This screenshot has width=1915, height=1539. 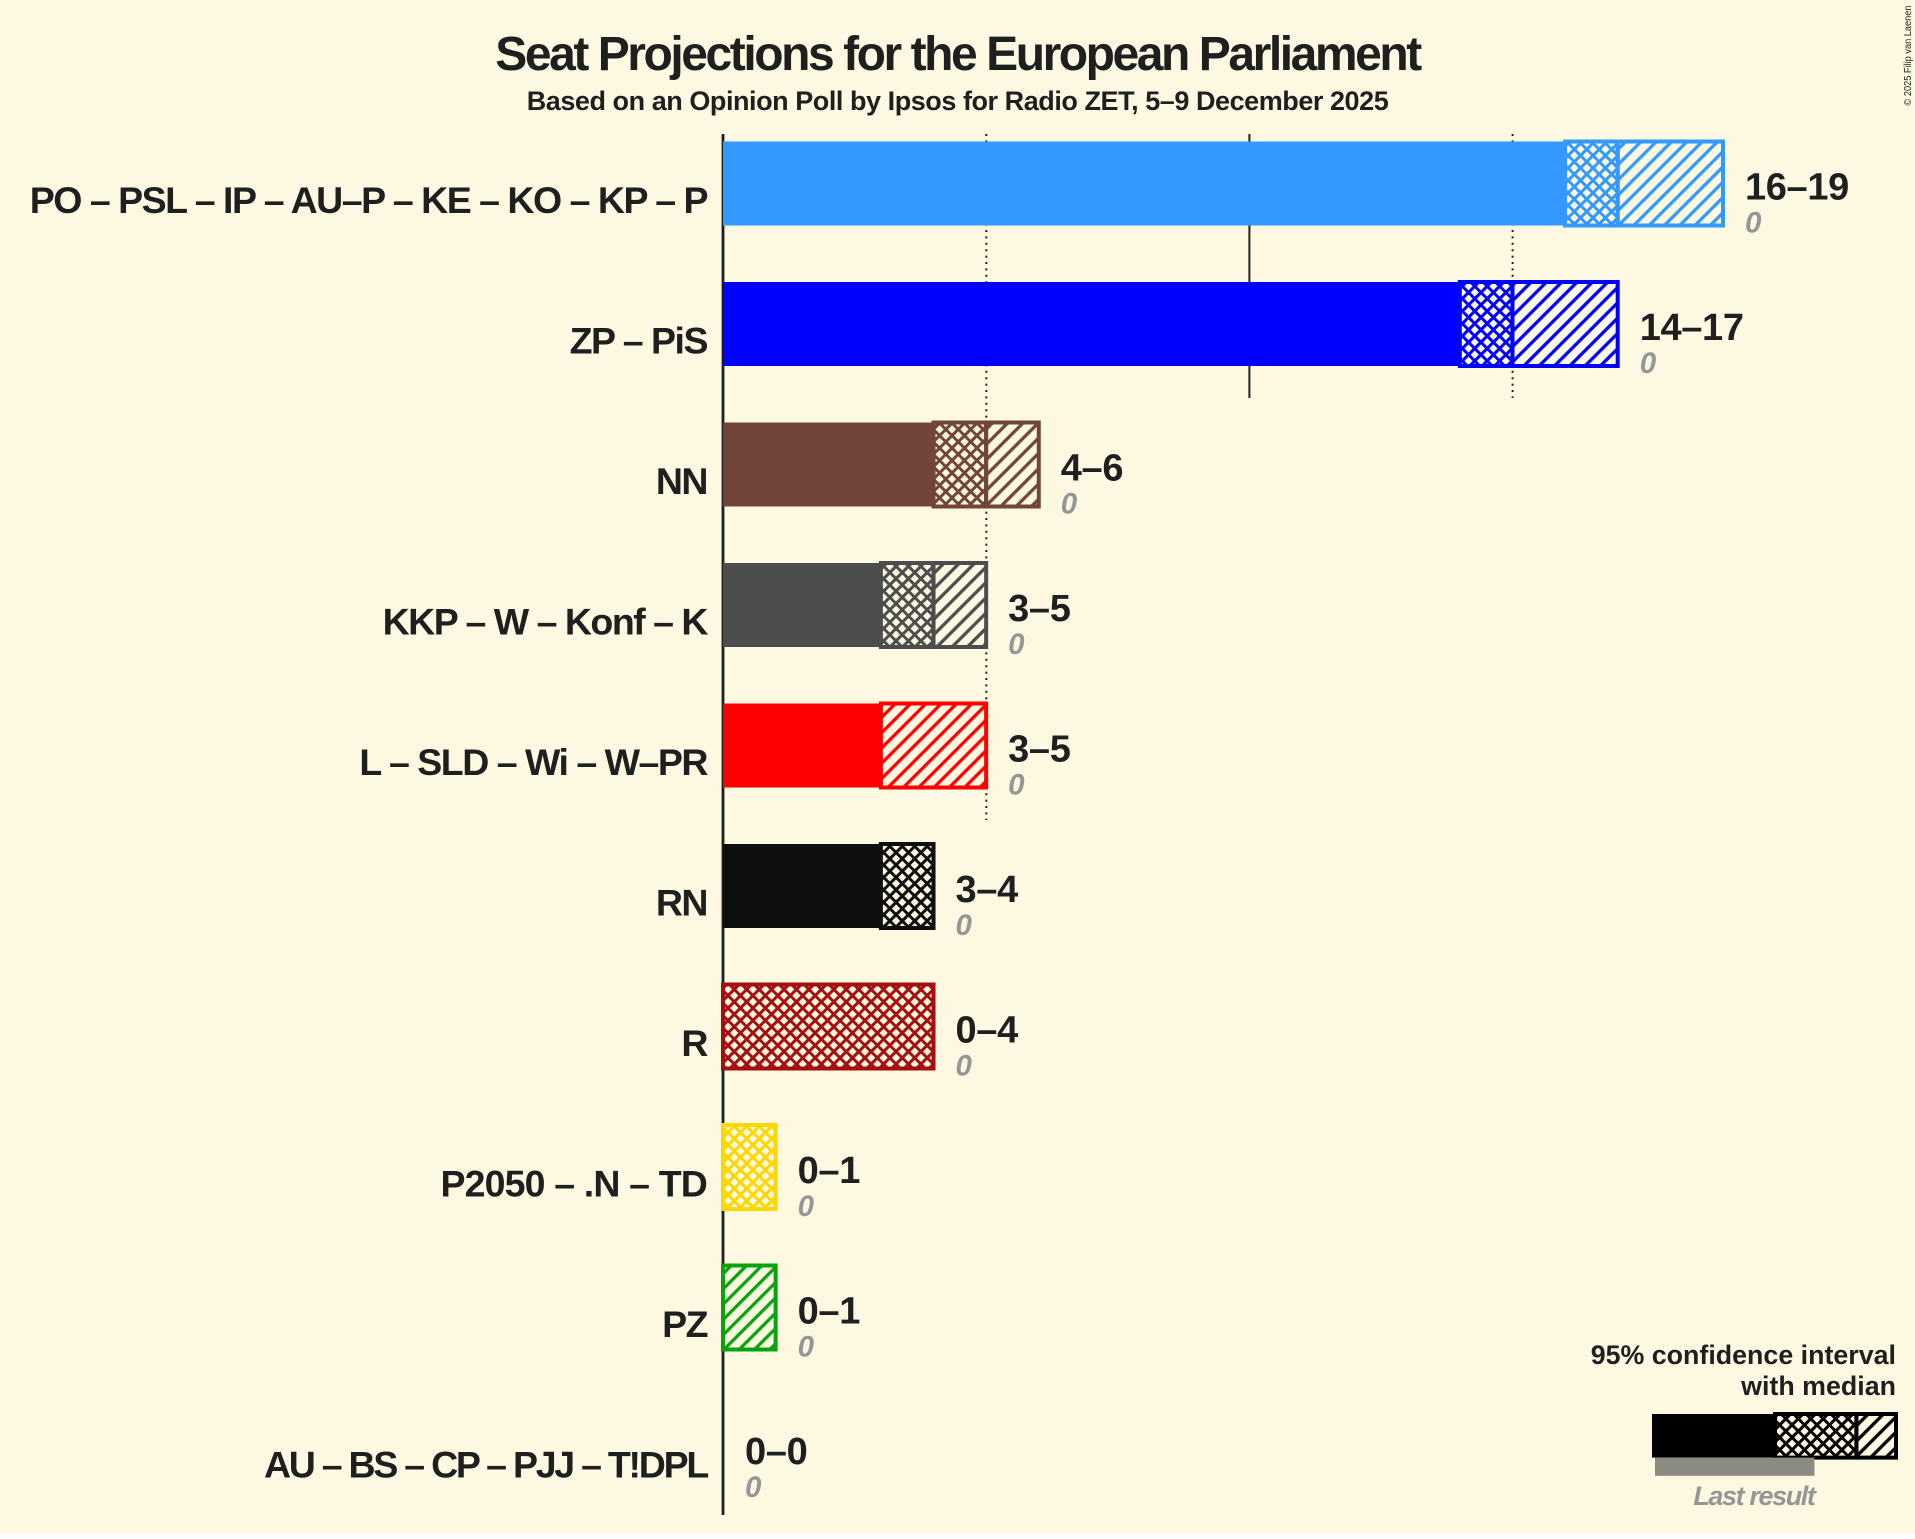 I want to click on svg-text: PZ, so click(x=685, y=1324).